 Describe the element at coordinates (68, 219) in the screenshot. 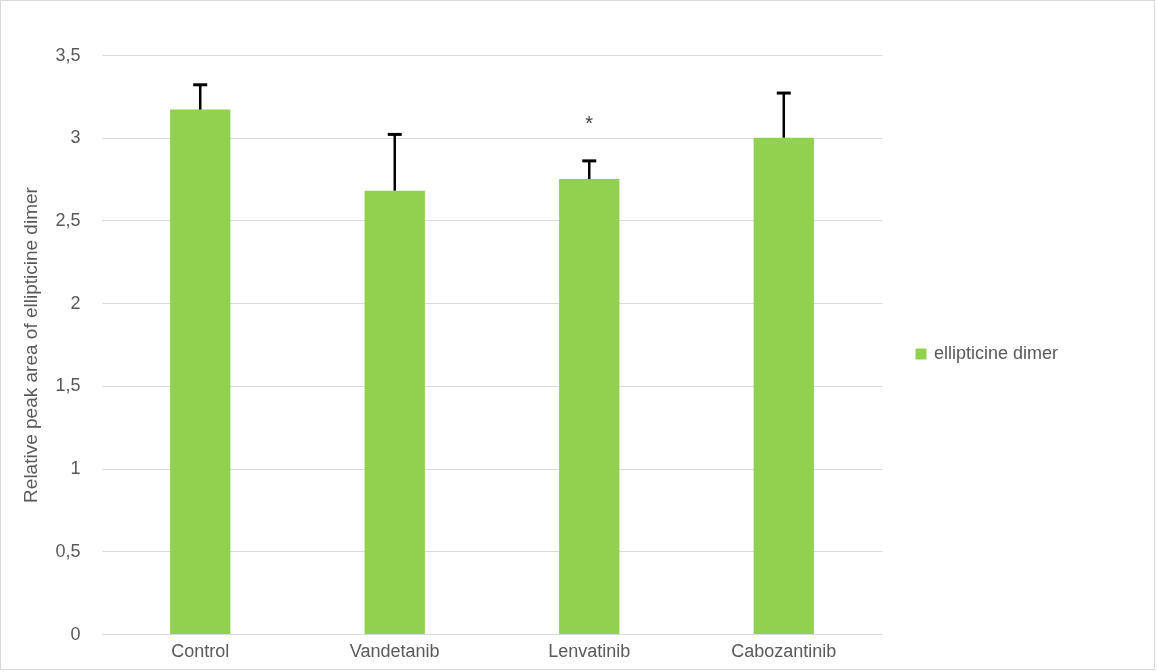

I see `y-tick-label: 2,5` at that location.